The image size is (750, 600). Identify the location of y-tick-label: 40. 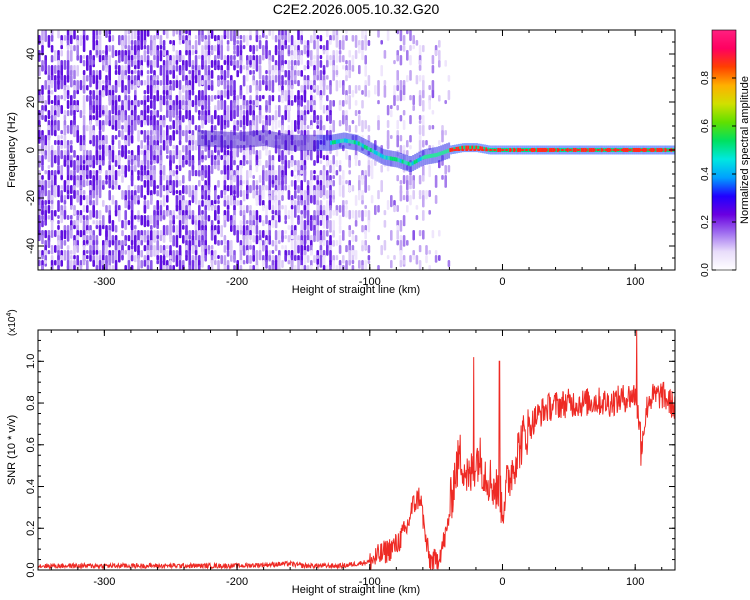
(31, 54).